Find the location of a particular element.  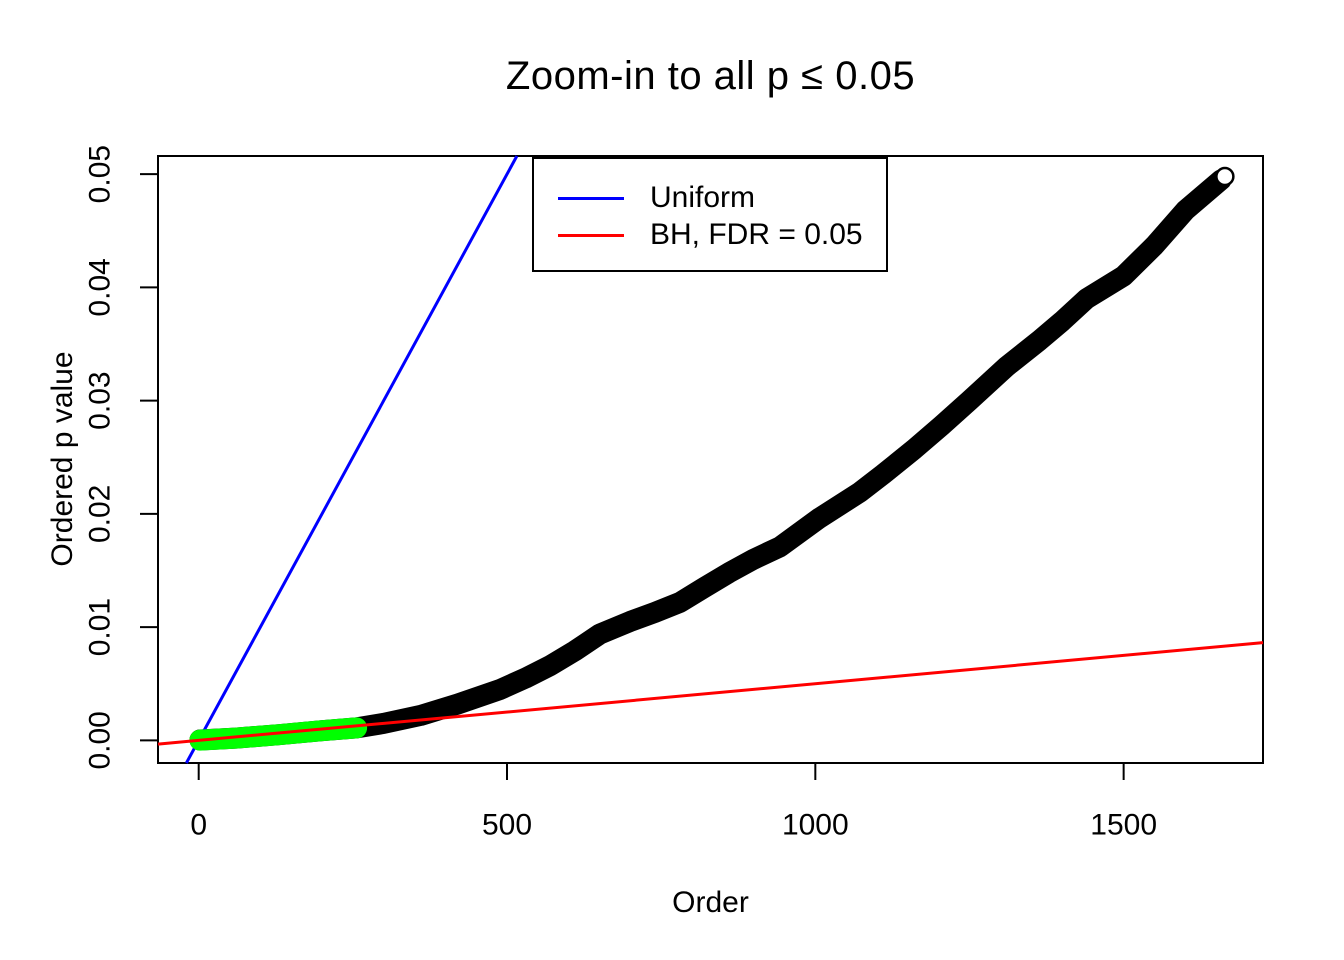

y-tick-label: 0.01 is located at coordinates (100, 627).